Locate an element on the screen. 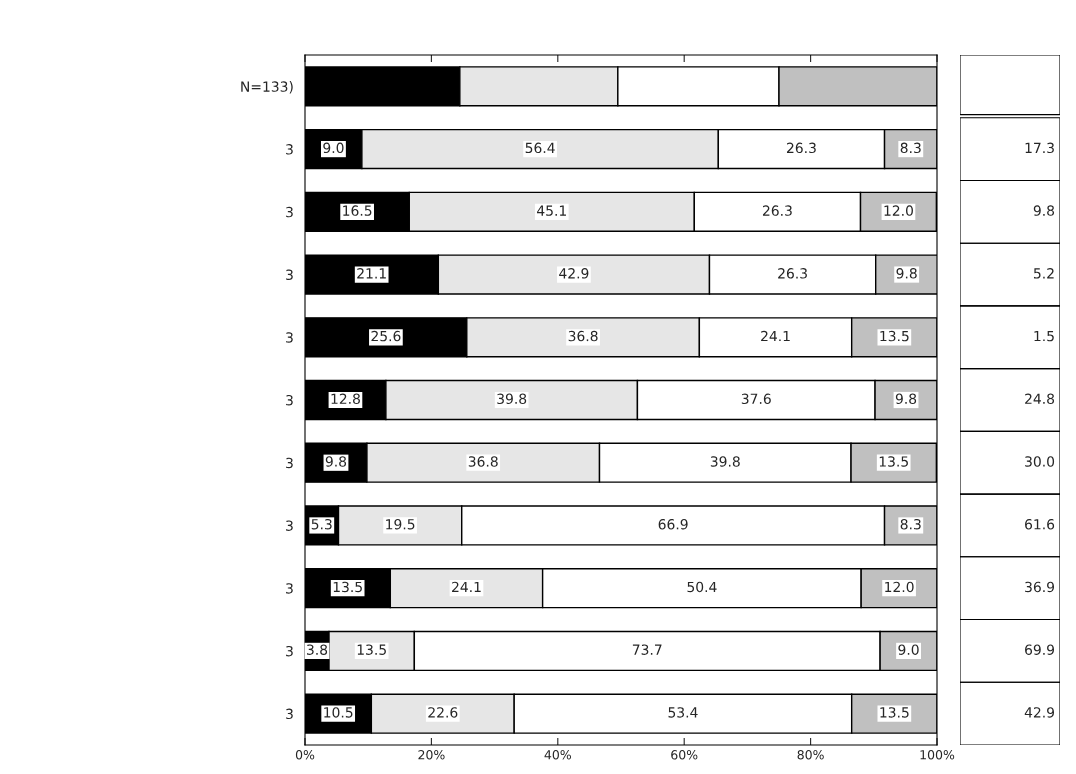 The height and width of the screenshot is (774, 1076). data-label: 25.6 is located at coordinates (386, 336).